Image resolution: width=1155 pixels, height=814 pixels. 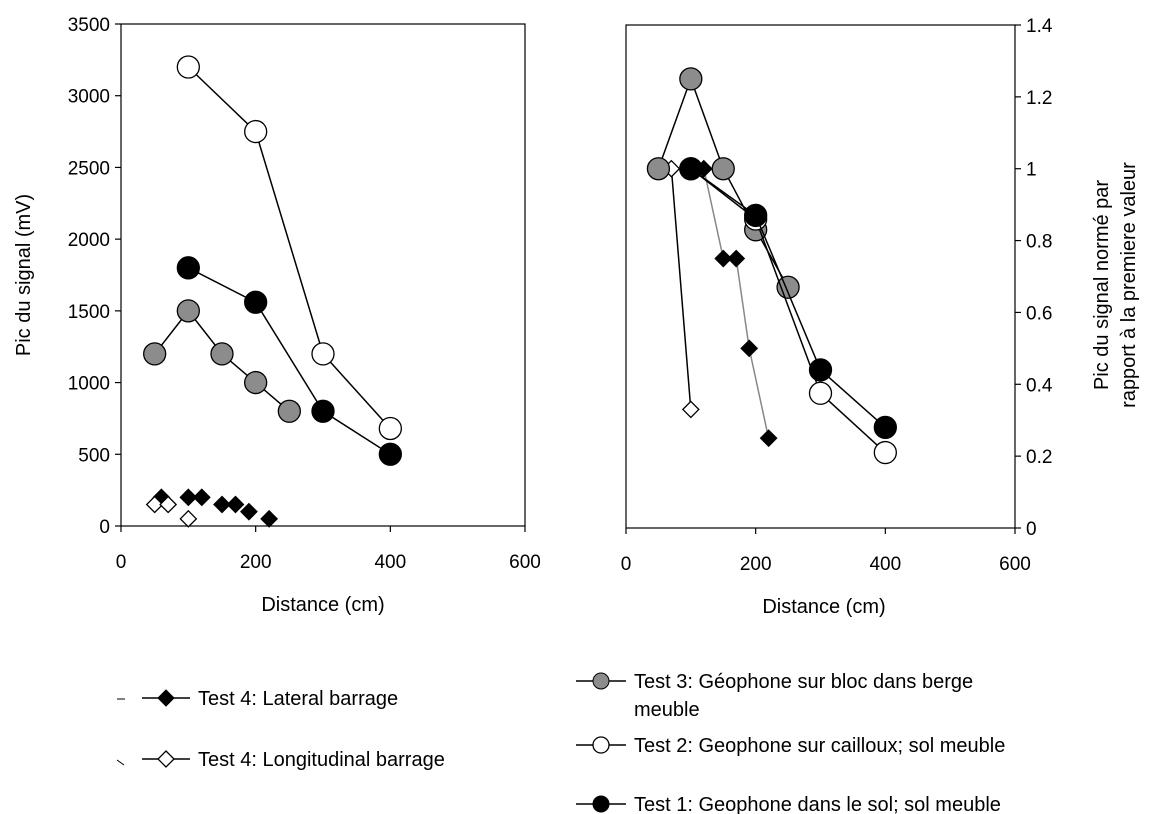 I want to click on left-x-tick-label: 400, so click(x=390, y=562).